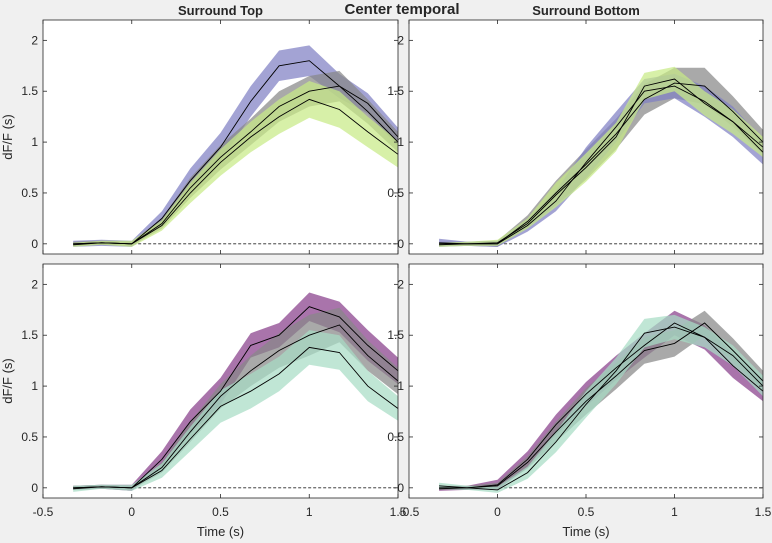  What do you see at coordinates (586, 10) in the screenshot?
I see `panel-title: Surround Bottom` at bounding box center [586, 10].